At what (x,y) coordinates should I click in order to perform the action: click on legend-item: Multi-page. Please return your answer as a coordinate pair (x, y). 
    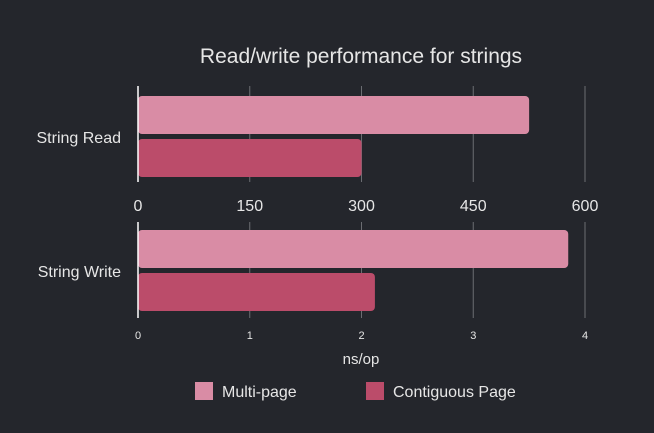
    Looking at the image, I should click on (246, 391).